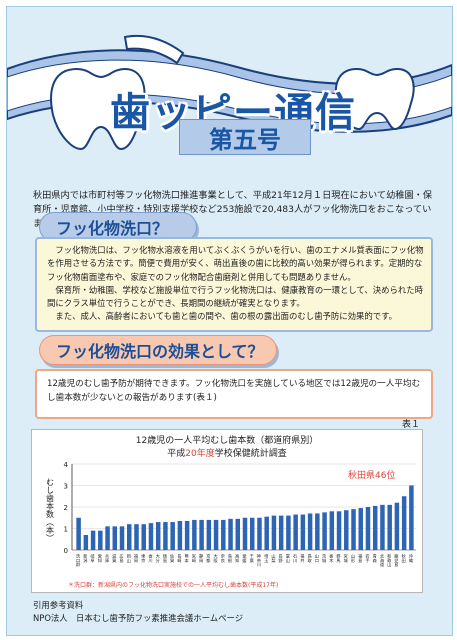 The width and height of the screenshot is (457, 640). I want to click on bar-鳥取, so click(310, 531).